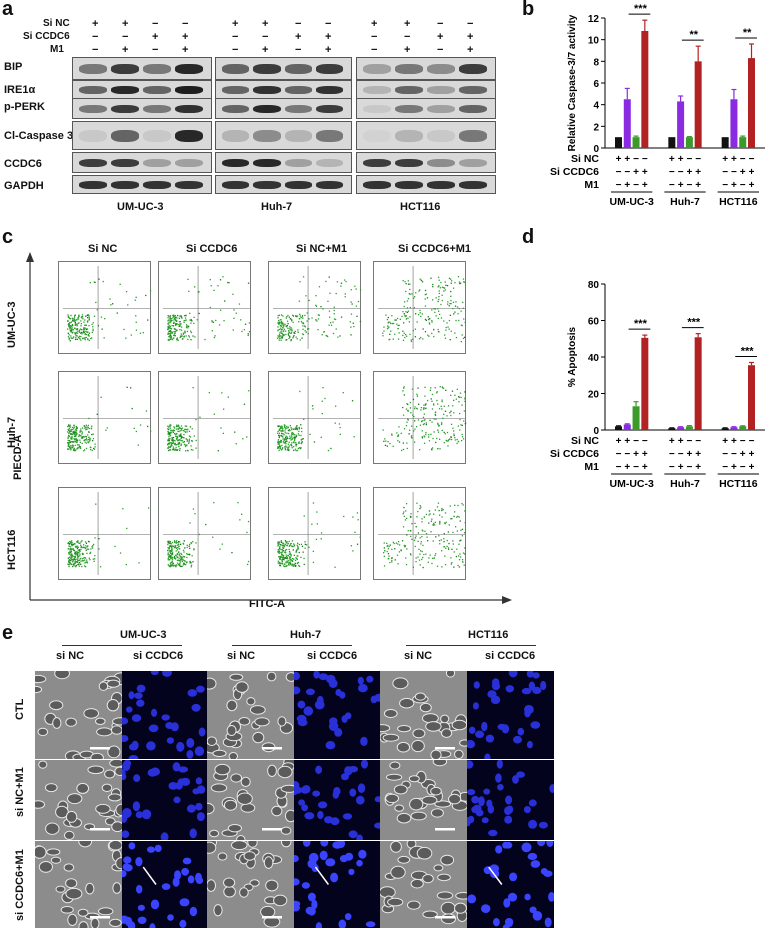 The image size is (770, 933). I want to click on y-tick-label: 10, so click(594, 41).